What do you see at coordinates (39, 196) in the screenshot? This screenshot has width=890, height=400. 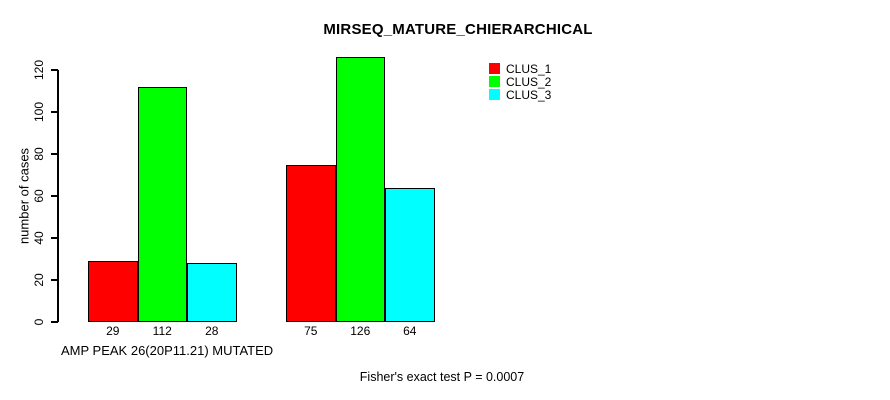 I see `y-tick-label: 60` at bounding box center [39, 196].